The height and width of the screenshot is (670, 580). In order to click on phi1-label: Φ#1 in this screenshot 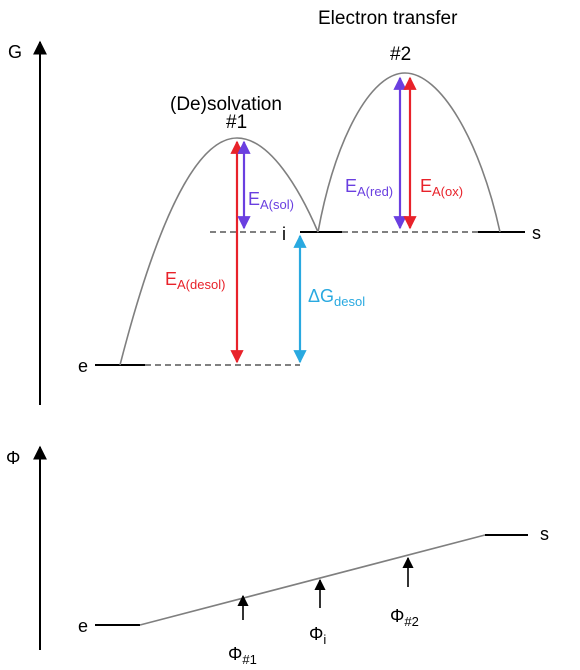, I will do `click(242, 655)`.